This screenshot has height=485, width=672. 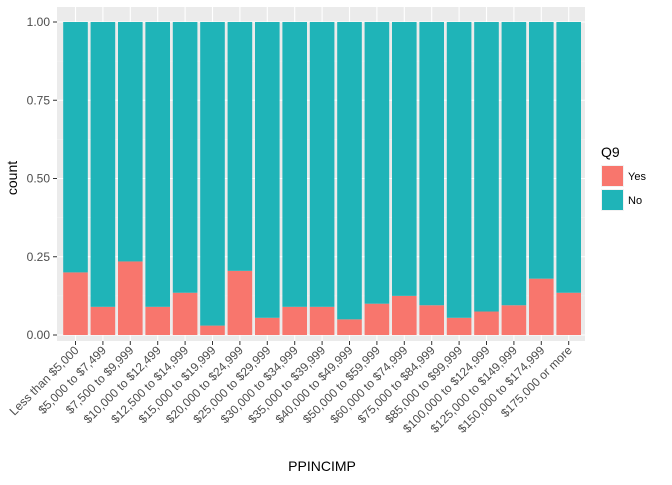 What do you see at coordinates (623, 177) in the screenshot?
I see `legend: Q9 Yes No` at bounding box center [623, 177].